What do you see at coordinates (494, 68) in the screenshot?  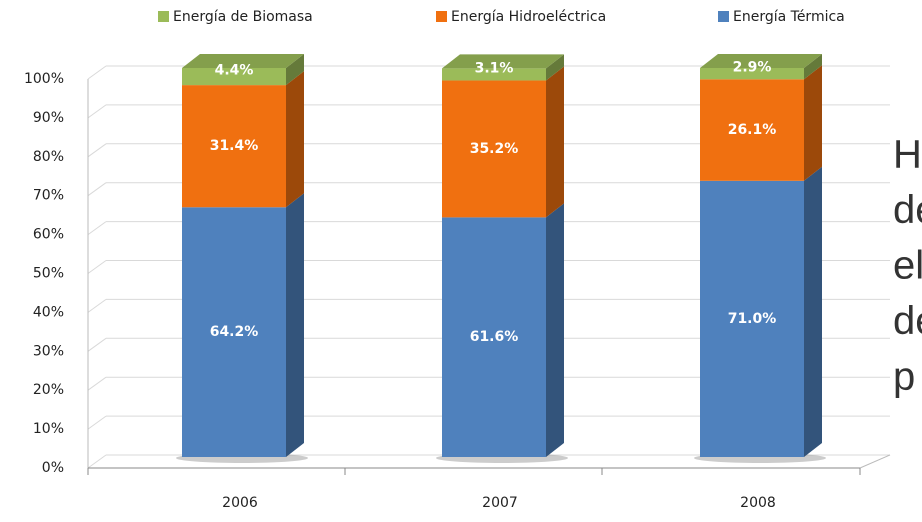 I see `value-label: 3.1%` at bounding box center [494, 68].